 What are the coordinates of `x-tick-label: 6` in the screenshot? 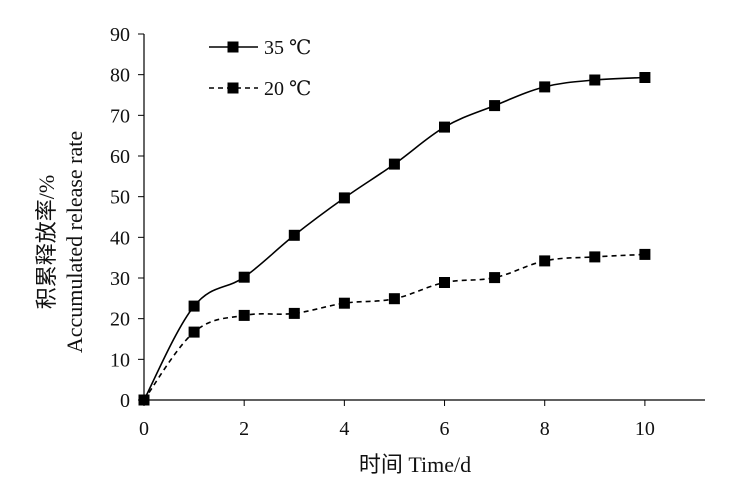 It's located at (445, 429).